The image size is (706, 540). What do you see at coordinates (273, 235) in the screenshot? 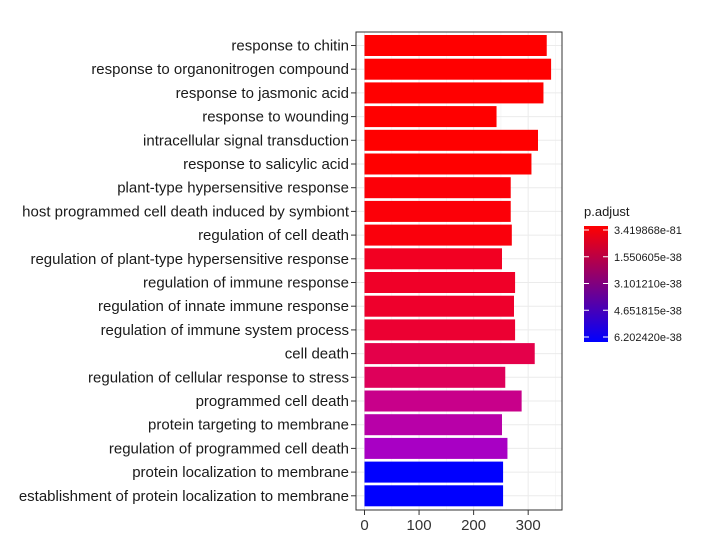
I see `category-label: regulation of cell death` at bounding box center [273, 235].